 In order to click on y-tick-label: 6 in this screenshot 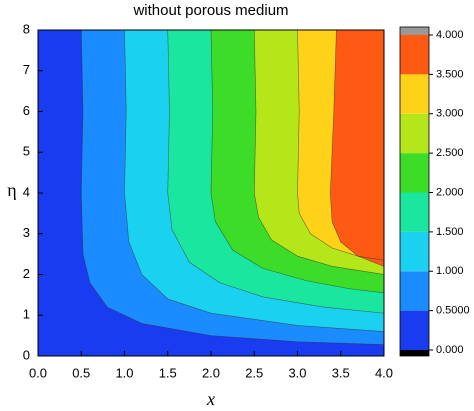, I will do `click(26, 110)`.